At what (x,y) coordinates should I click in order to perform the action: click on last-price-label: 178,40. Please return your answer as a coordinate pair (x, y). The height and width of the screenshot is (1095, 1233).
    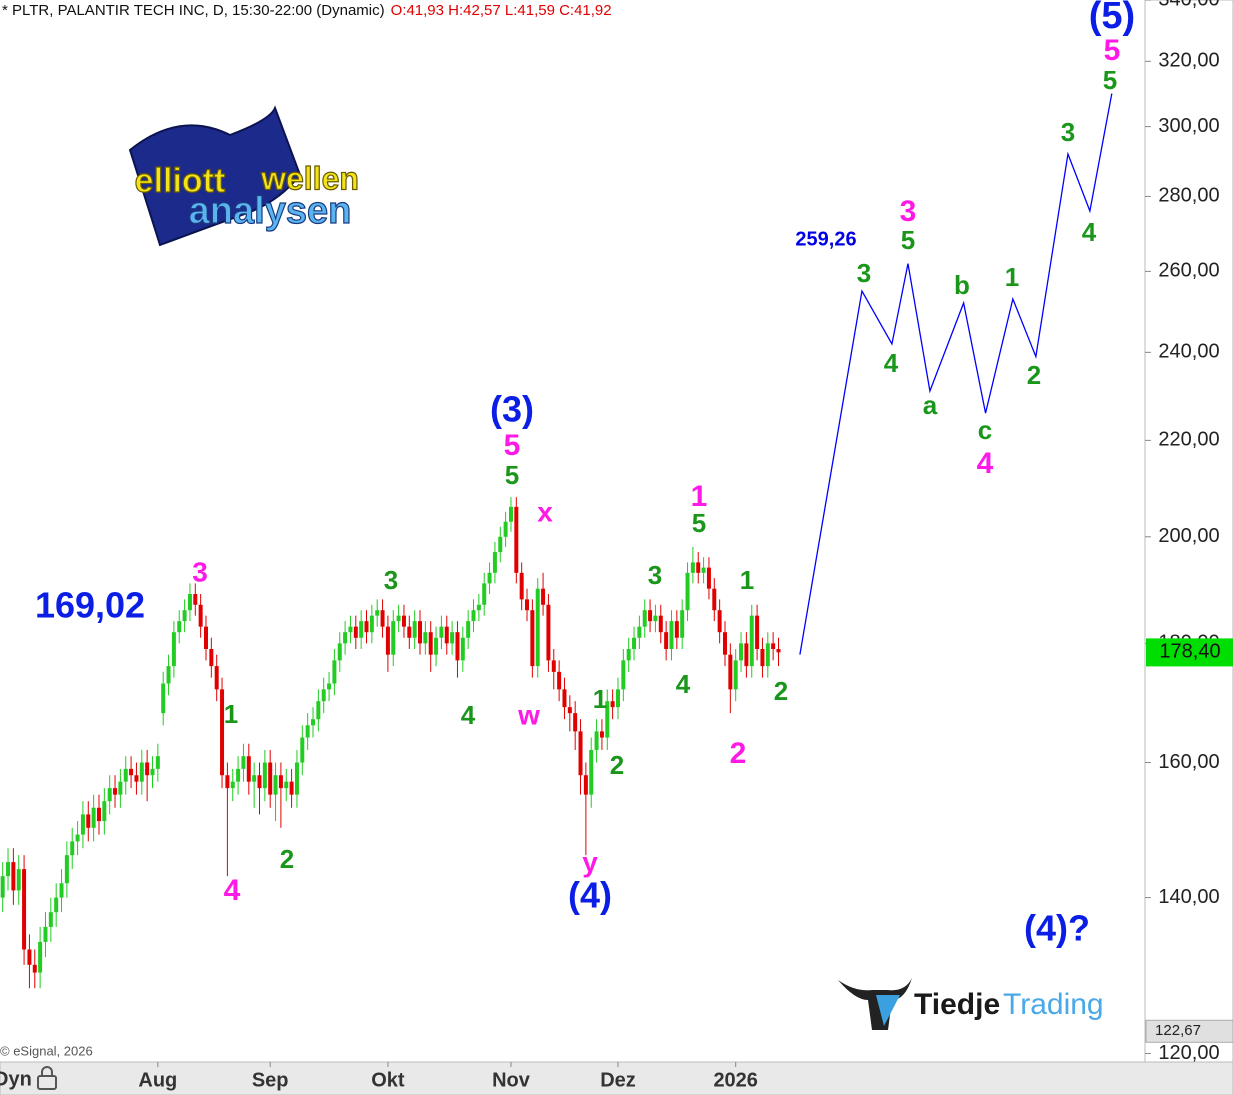
    Looking at the image, I should click on (1189, 652).